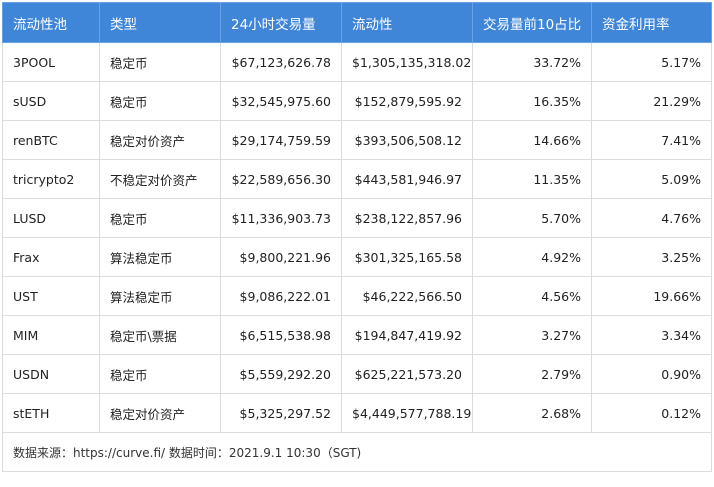  Describe the element at coordinates (51, 296) in the screenshot. I see `cell-pool: UST` at that location.